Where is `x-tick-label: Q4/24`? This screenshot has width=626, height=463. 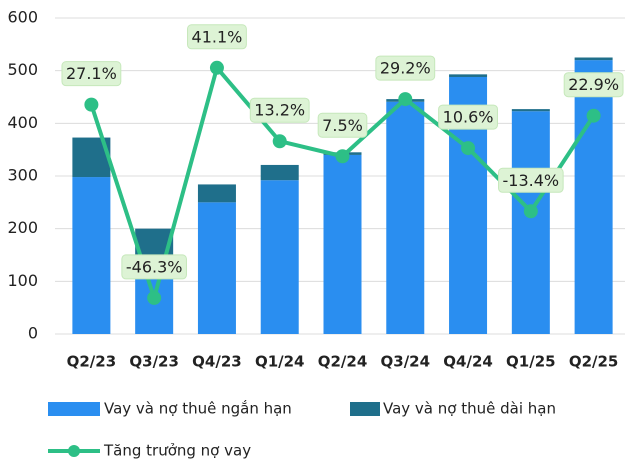
x-tick-label: Q4/24 is located at coordinates (468, 362).